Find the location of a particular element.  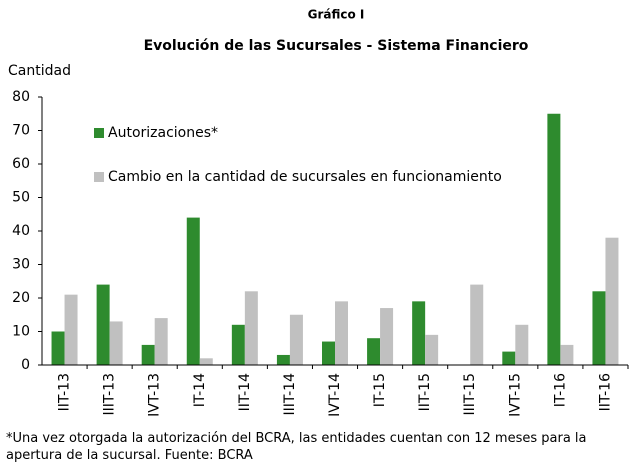

y-tick-label: 40 is located at coordinates (21, 231).